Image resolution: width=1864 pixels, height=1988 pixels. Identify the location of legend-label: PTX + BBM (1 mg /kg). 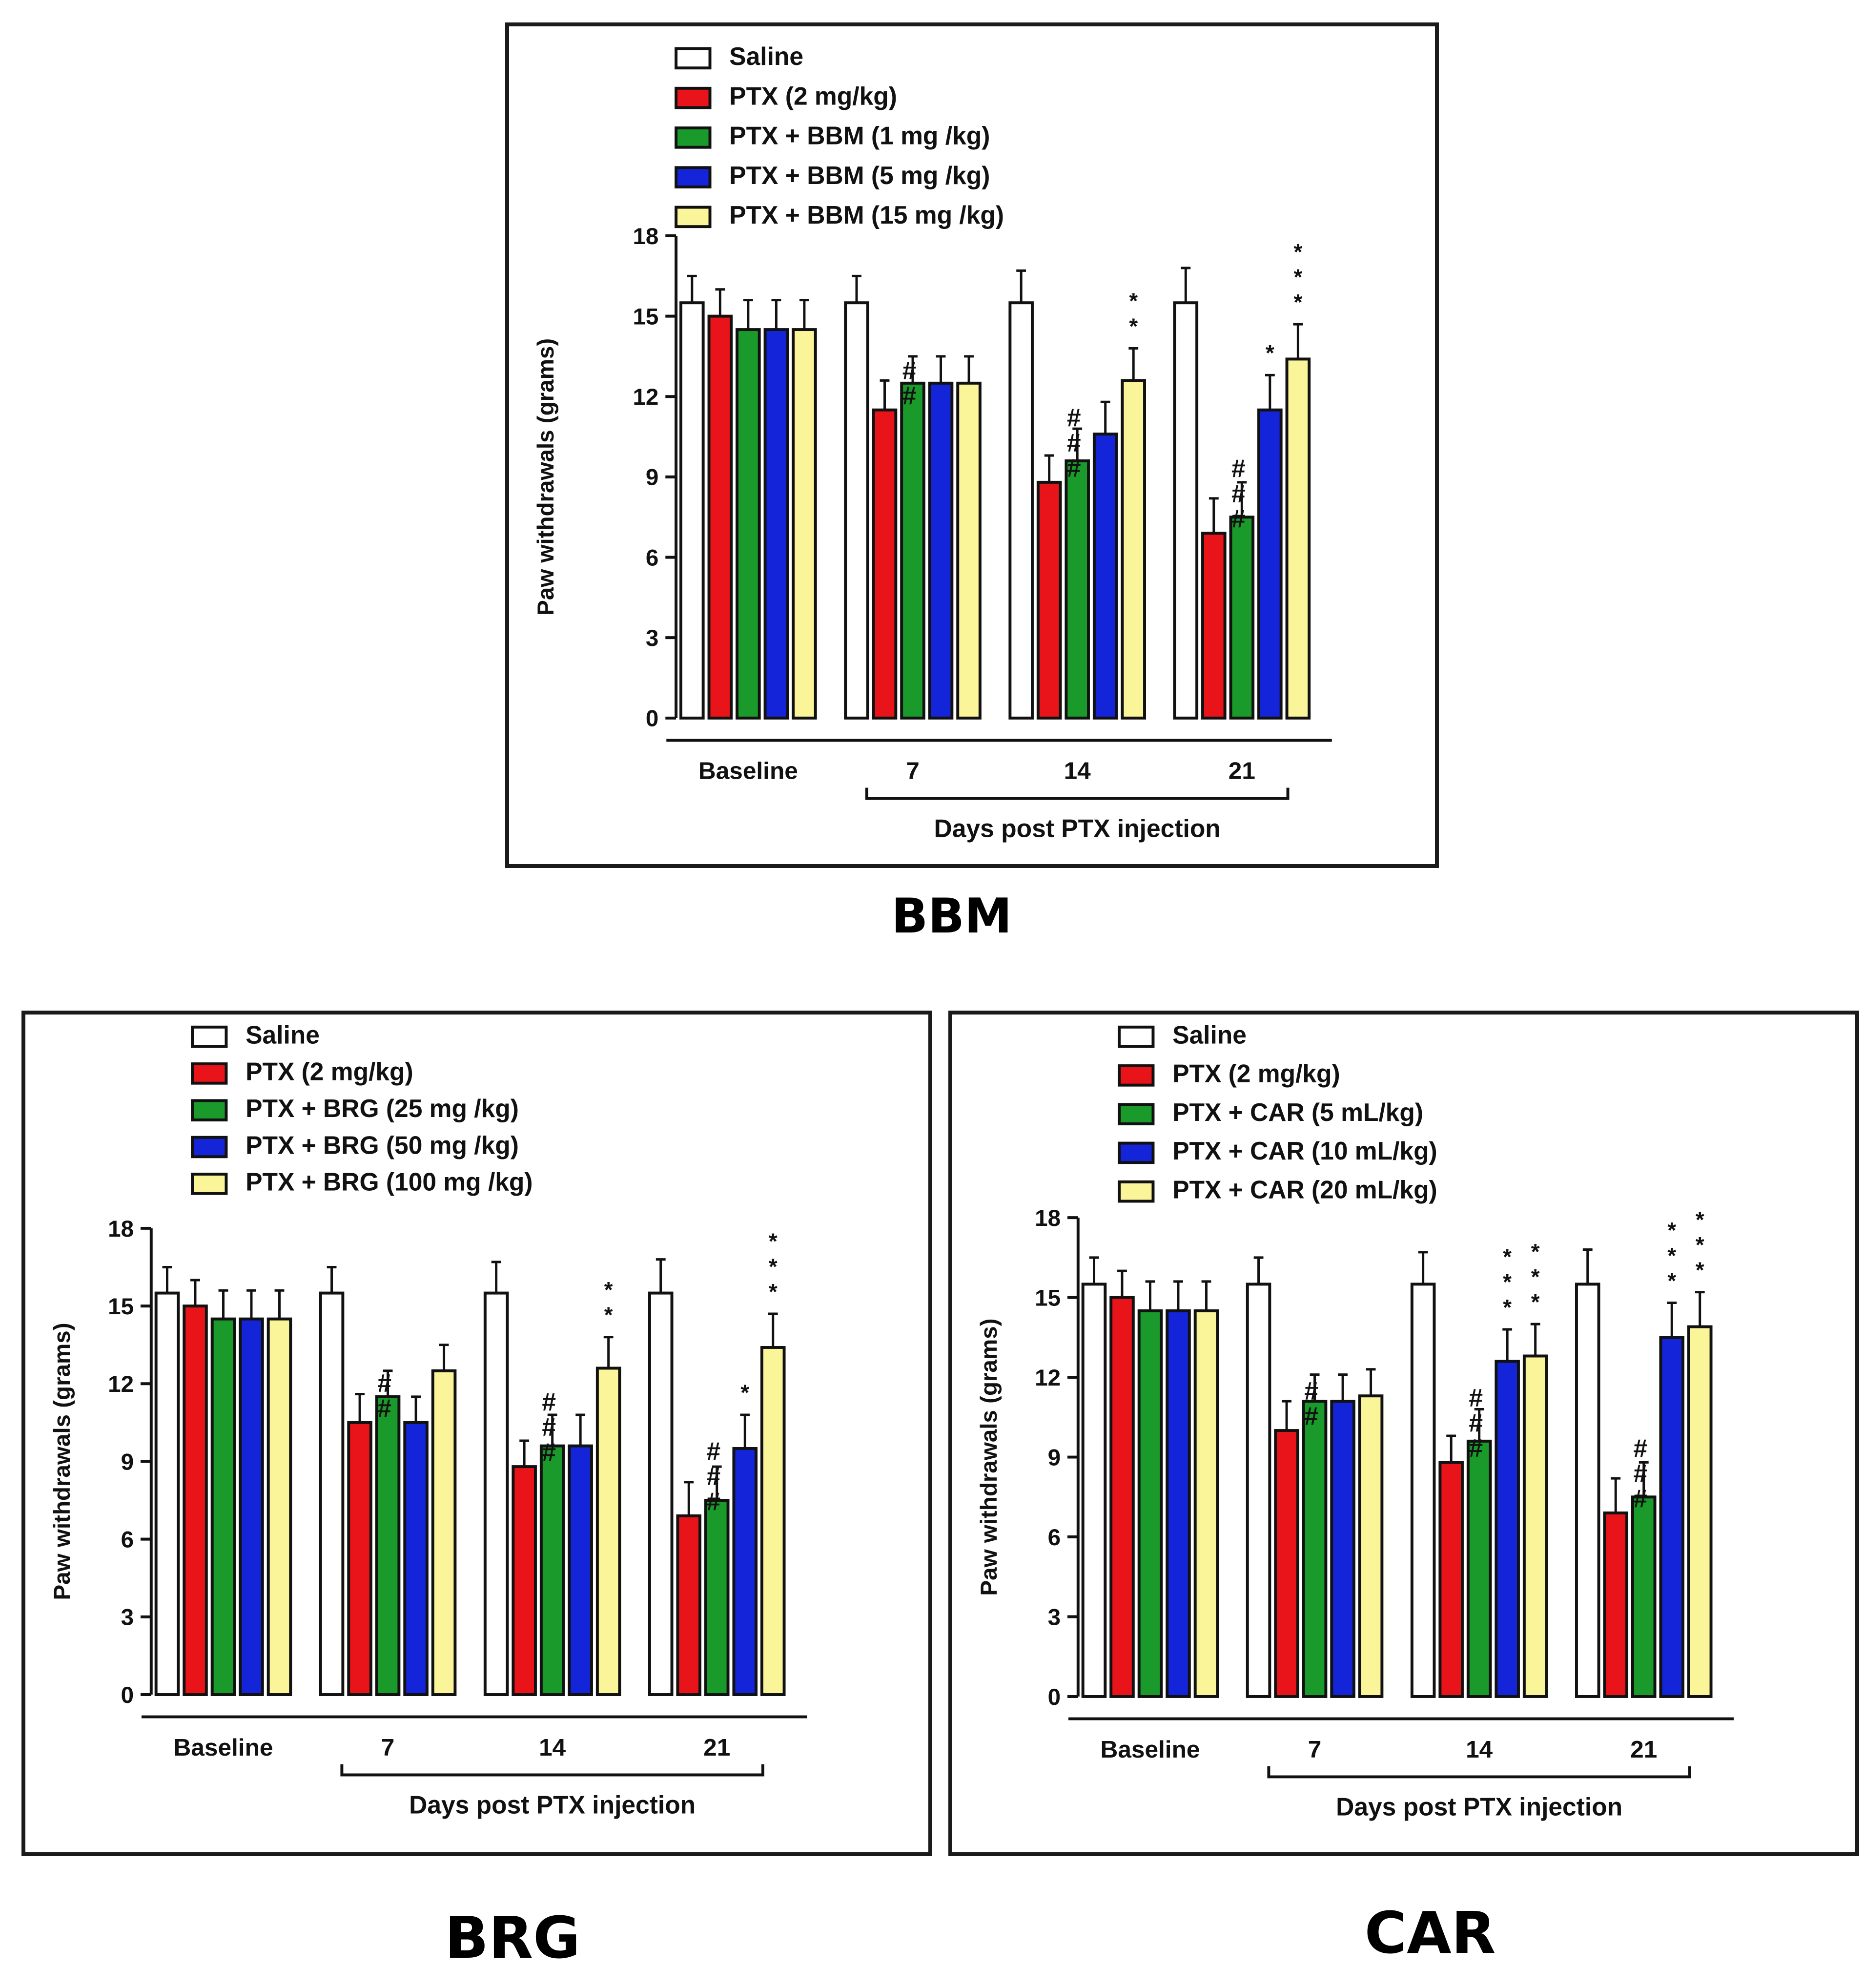
(859, 136).